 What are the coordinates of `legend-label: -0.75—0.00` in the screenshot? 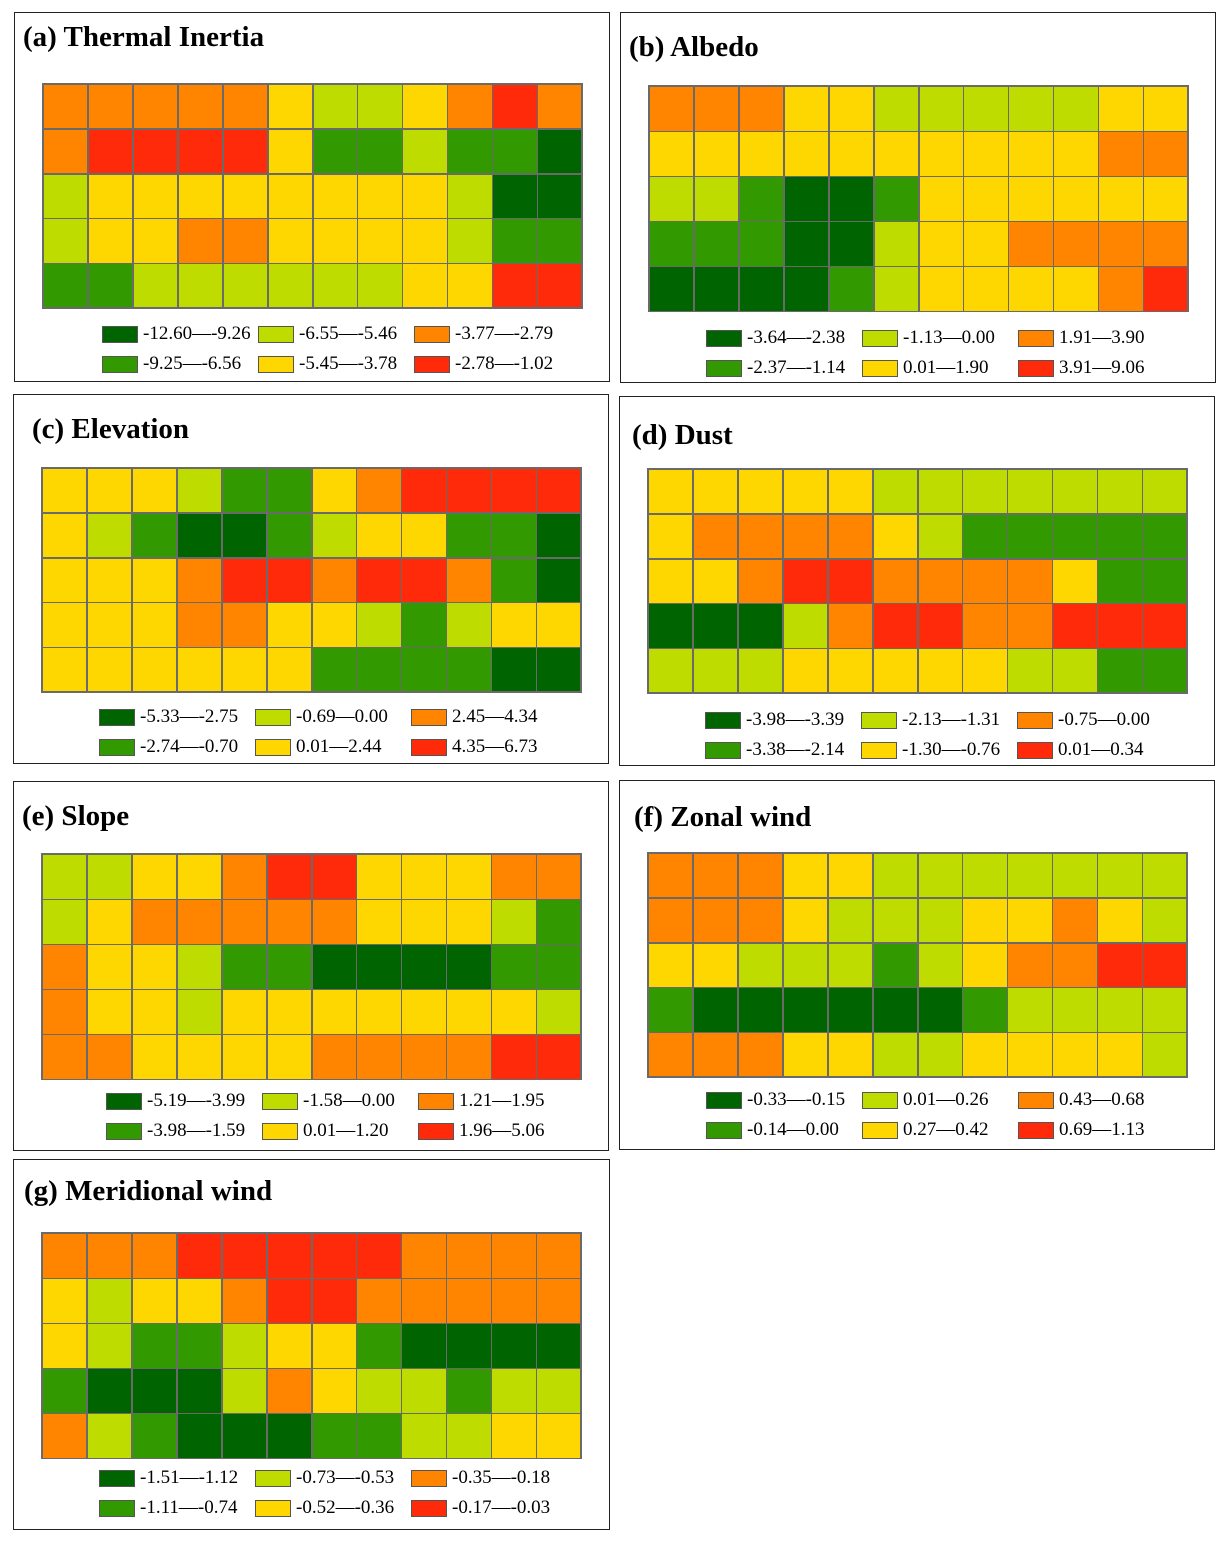 It's located at (1104, 719).